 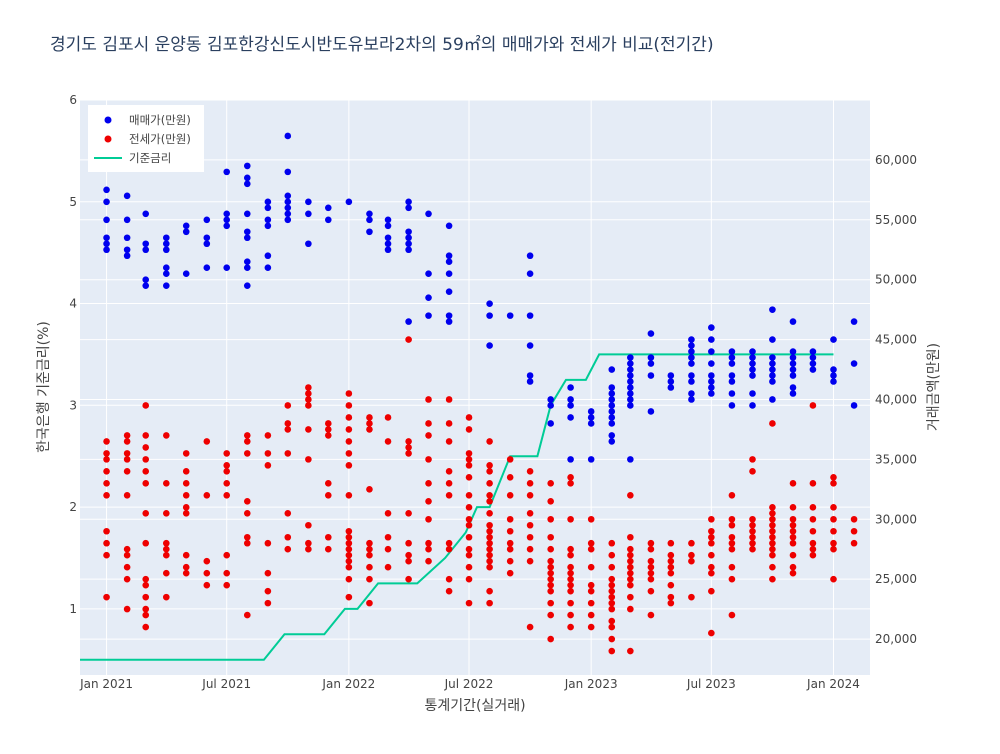 What do you see at coordinates (833, 684) in the screenshot?
I see `x-tick-label: Jan 2024` at bounding box center [833, 684].